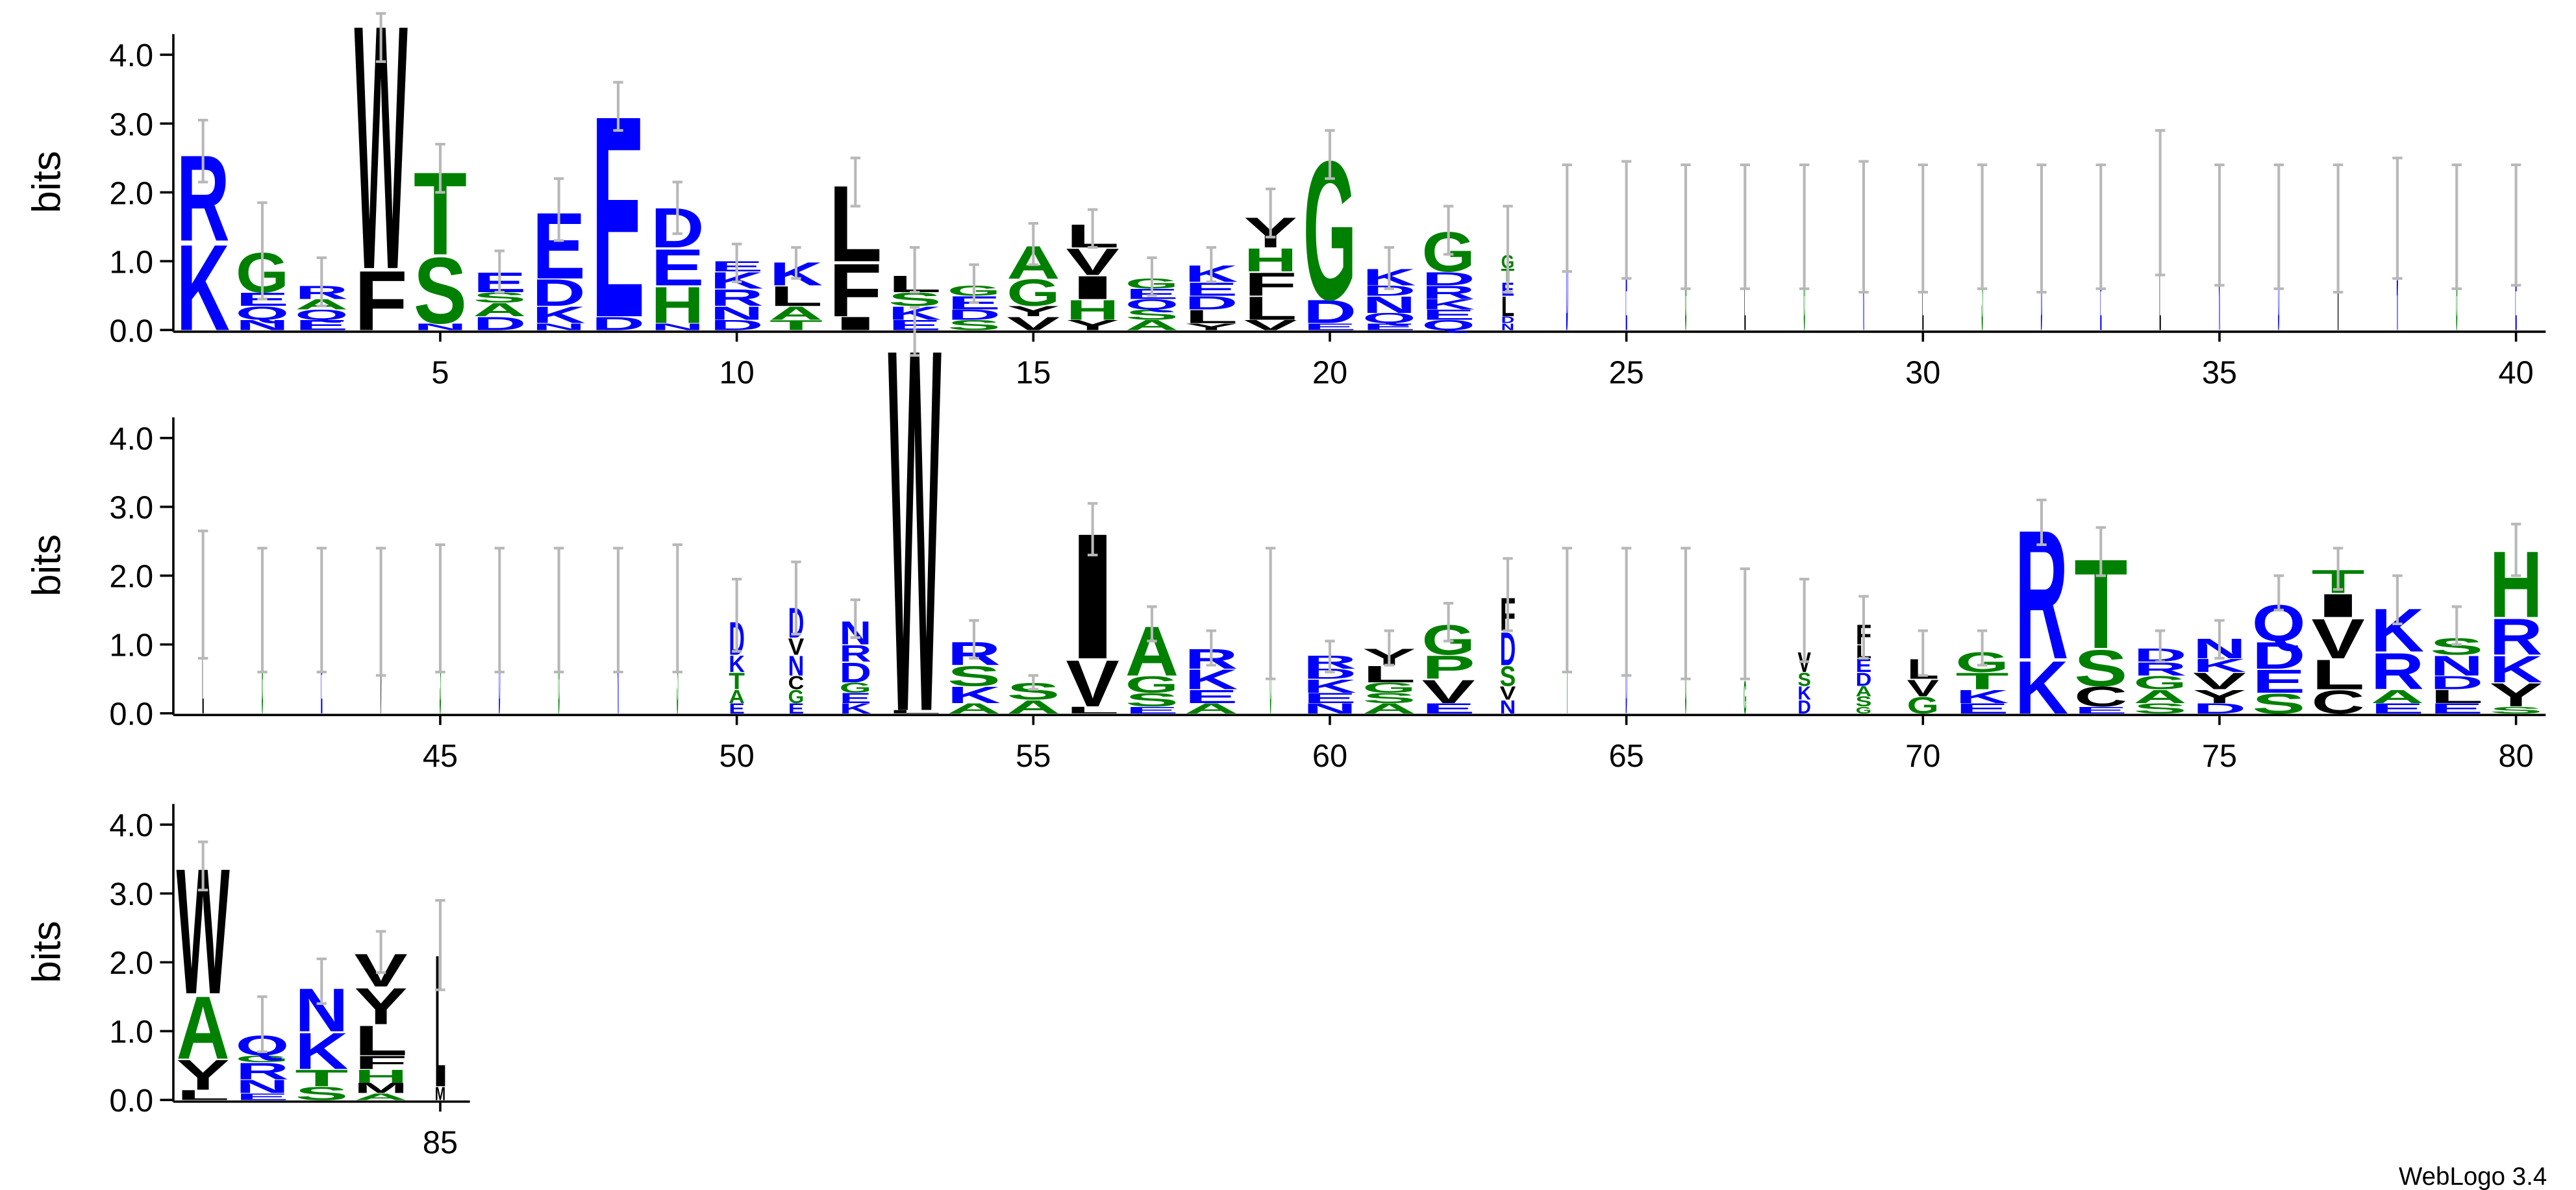 This screenshot has width=2576, height=1190. What do you see at coordinates (855, 249) in the screenshot?
I see `stack: IFL` at bounding box center [855, 249].